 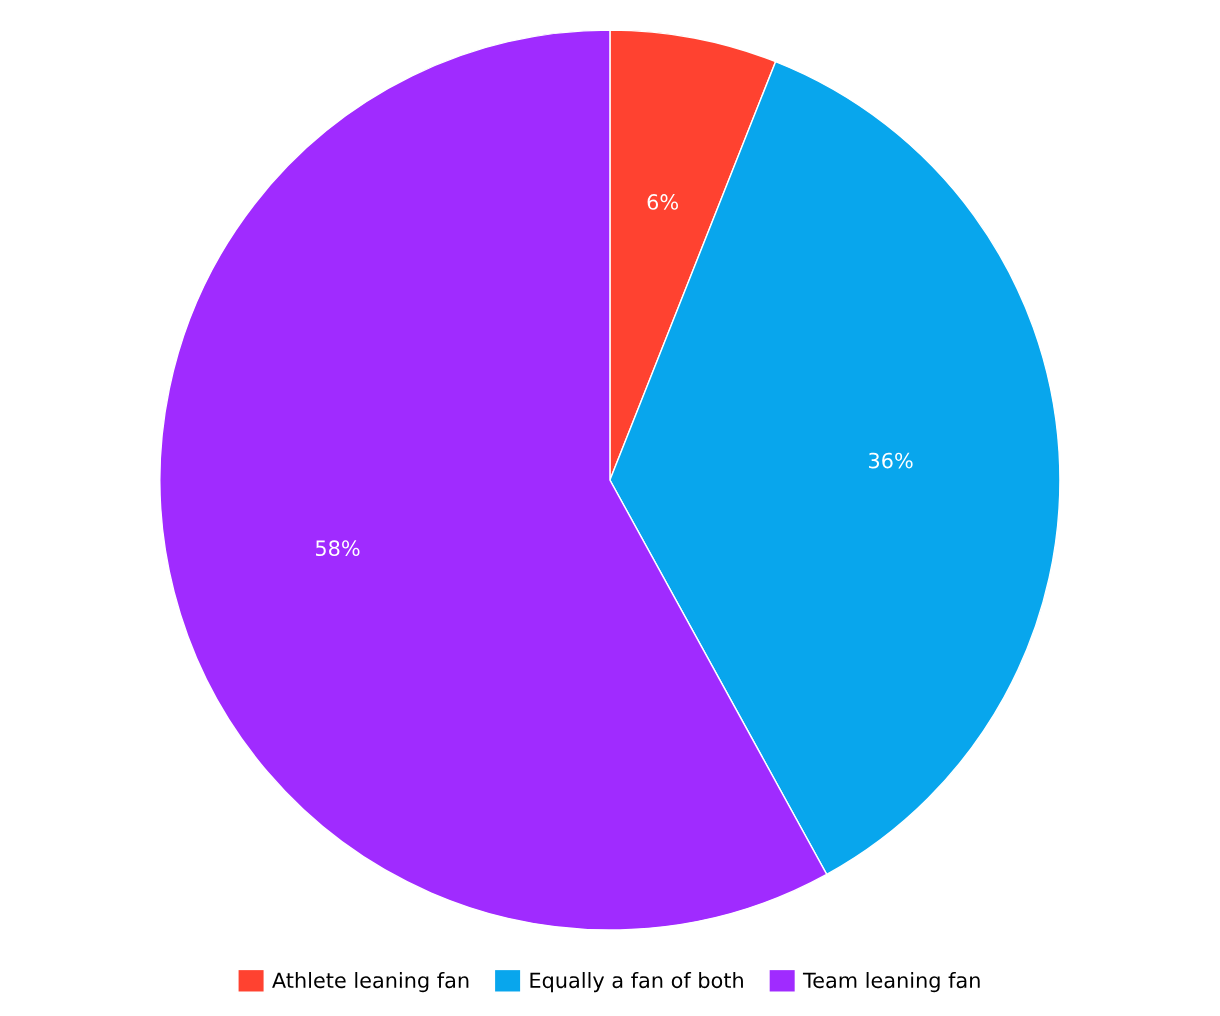 I want to click on legend-label: Athlete leaning fan, so click(x=370, y=982).